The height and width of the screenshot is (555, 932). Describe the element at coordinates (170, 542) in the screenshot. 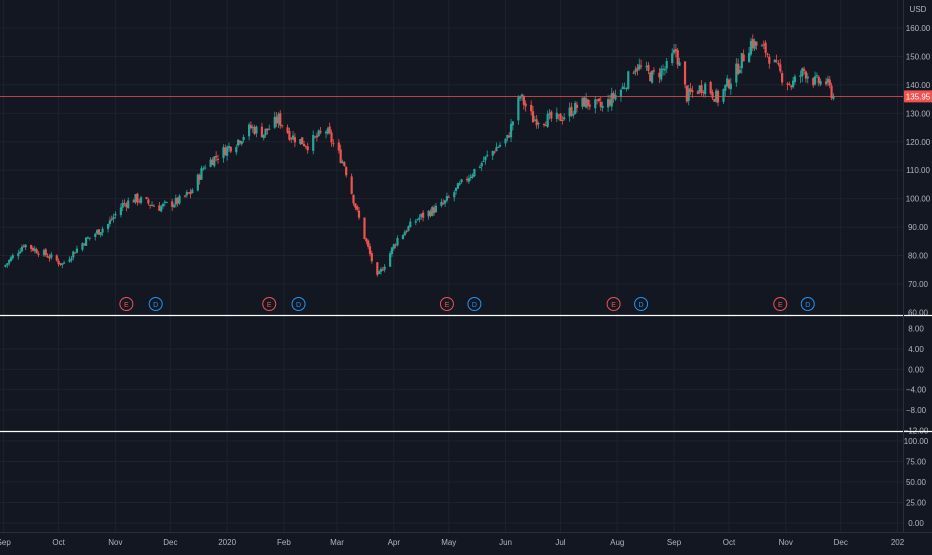

I see `time-tick-label: Dec` at that location.